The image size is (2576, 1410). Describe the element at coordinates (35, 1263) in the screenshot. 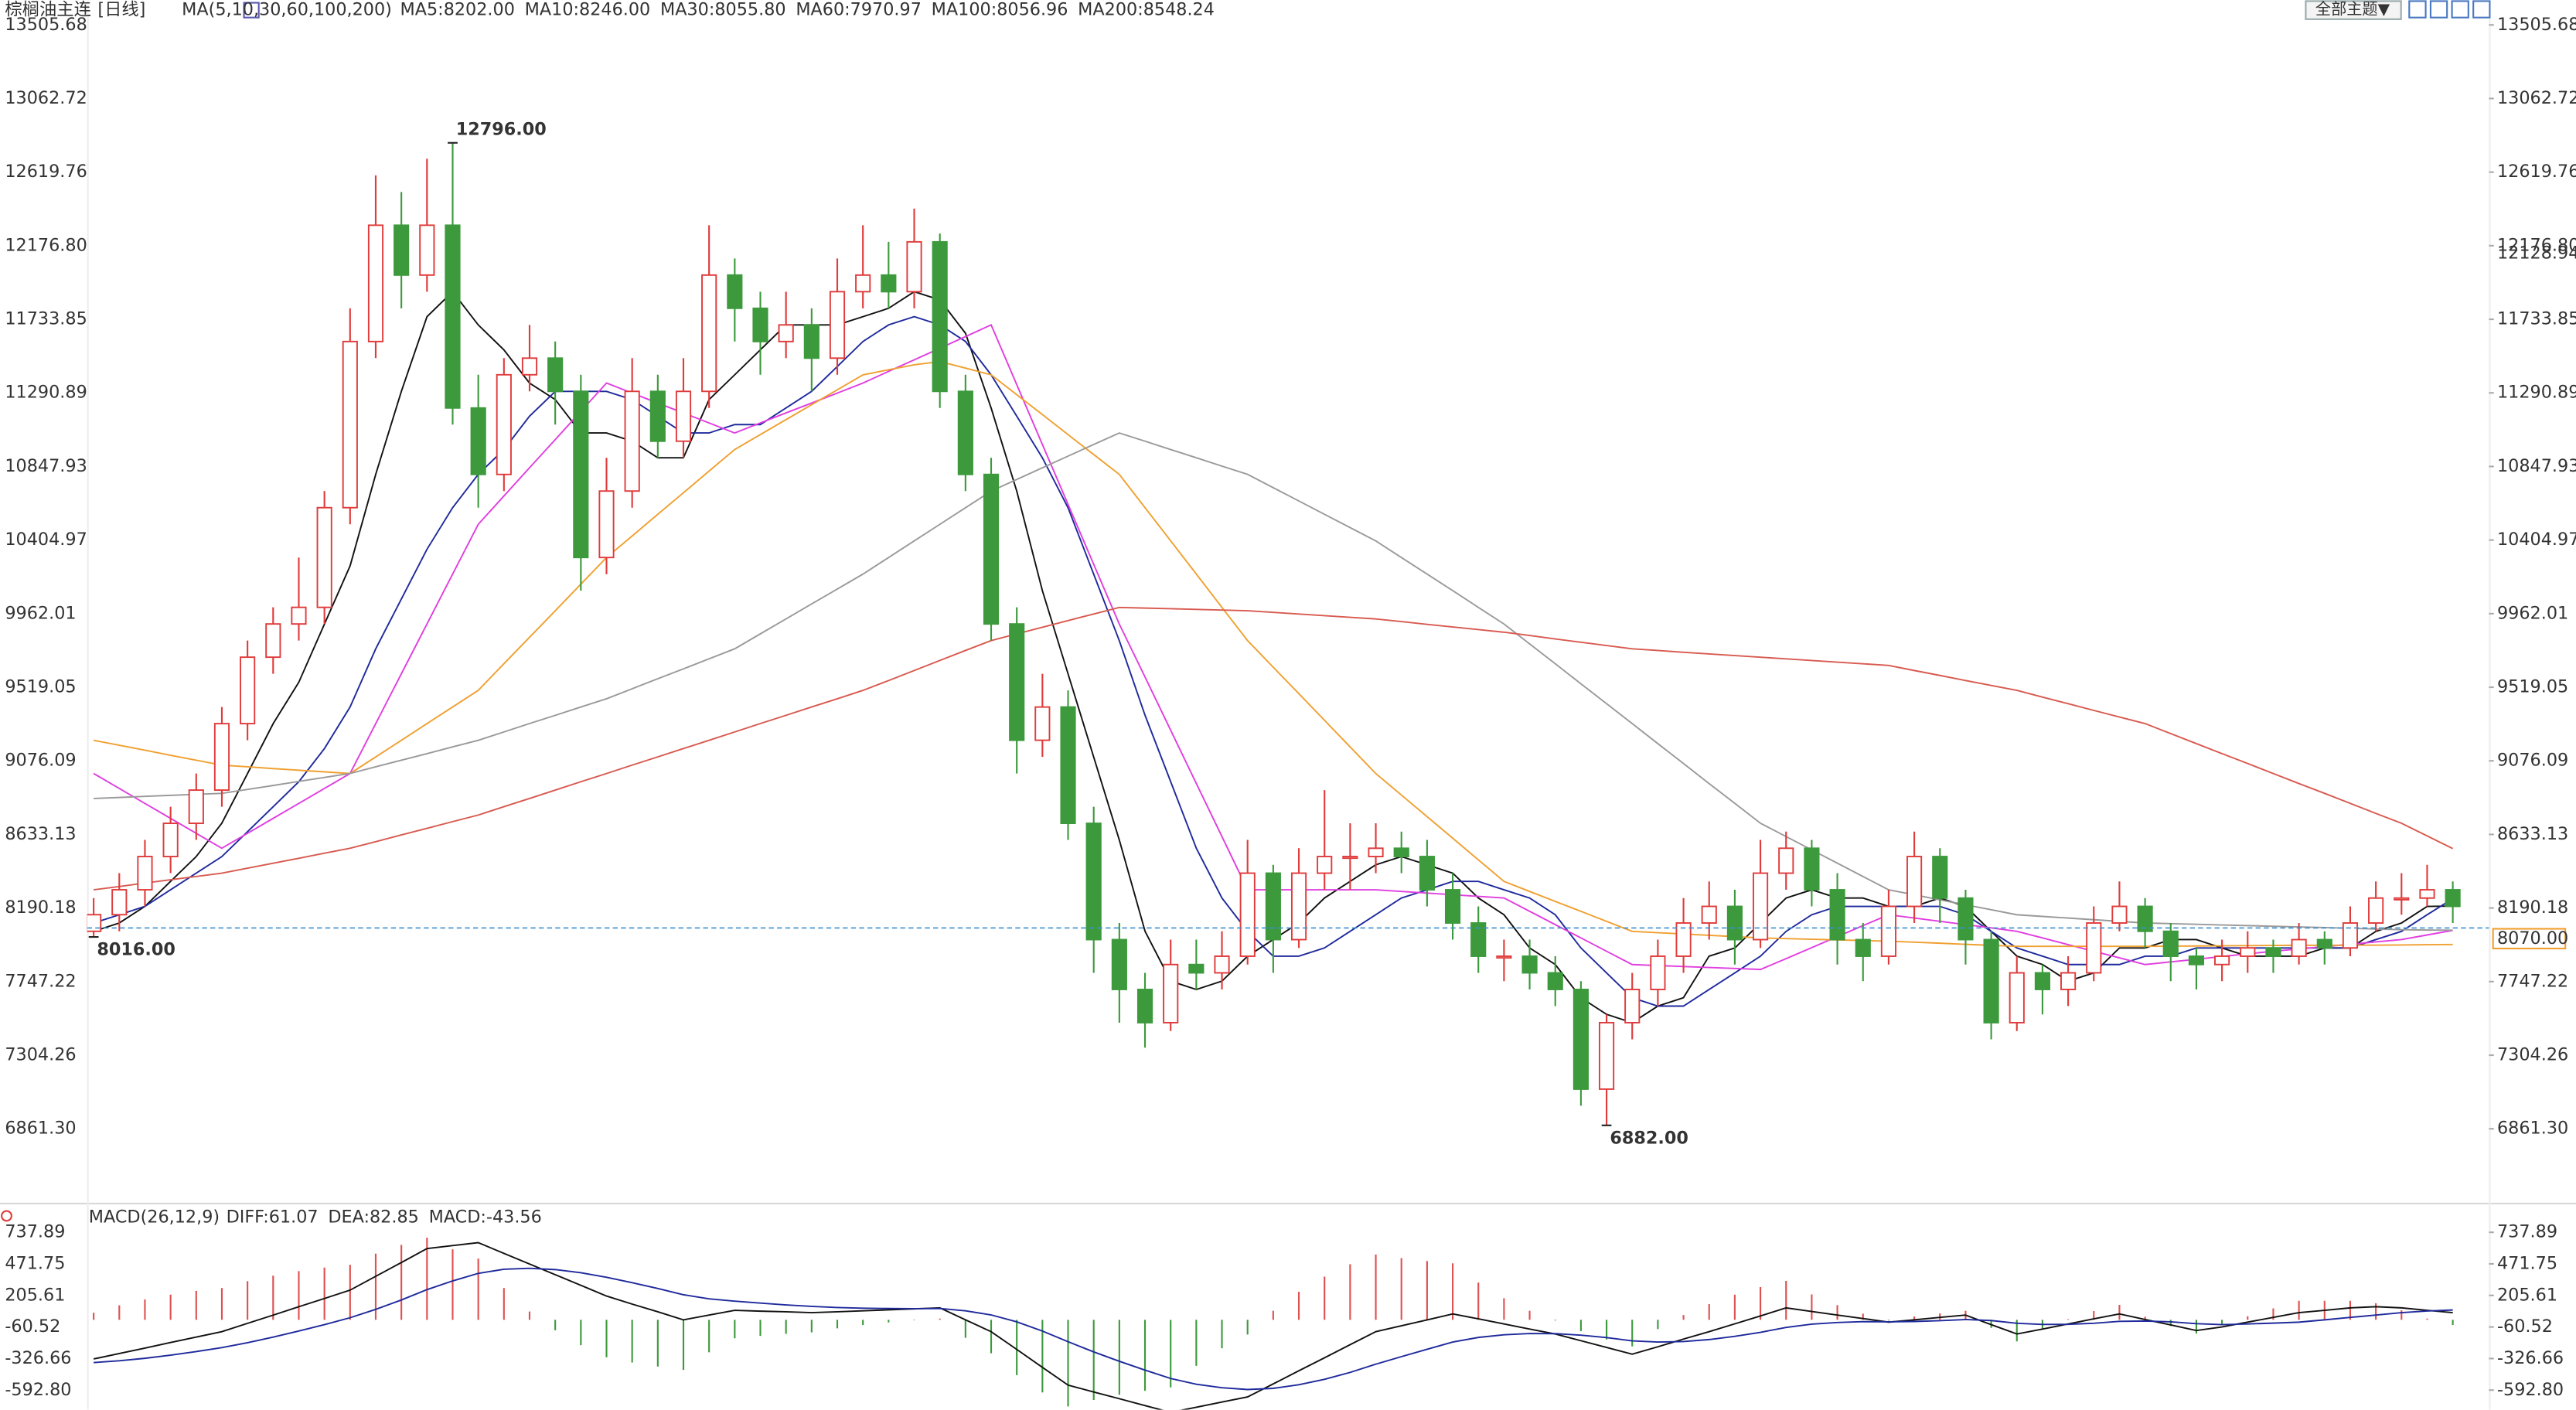

I see `y-tick-label: 471.75` at that location.